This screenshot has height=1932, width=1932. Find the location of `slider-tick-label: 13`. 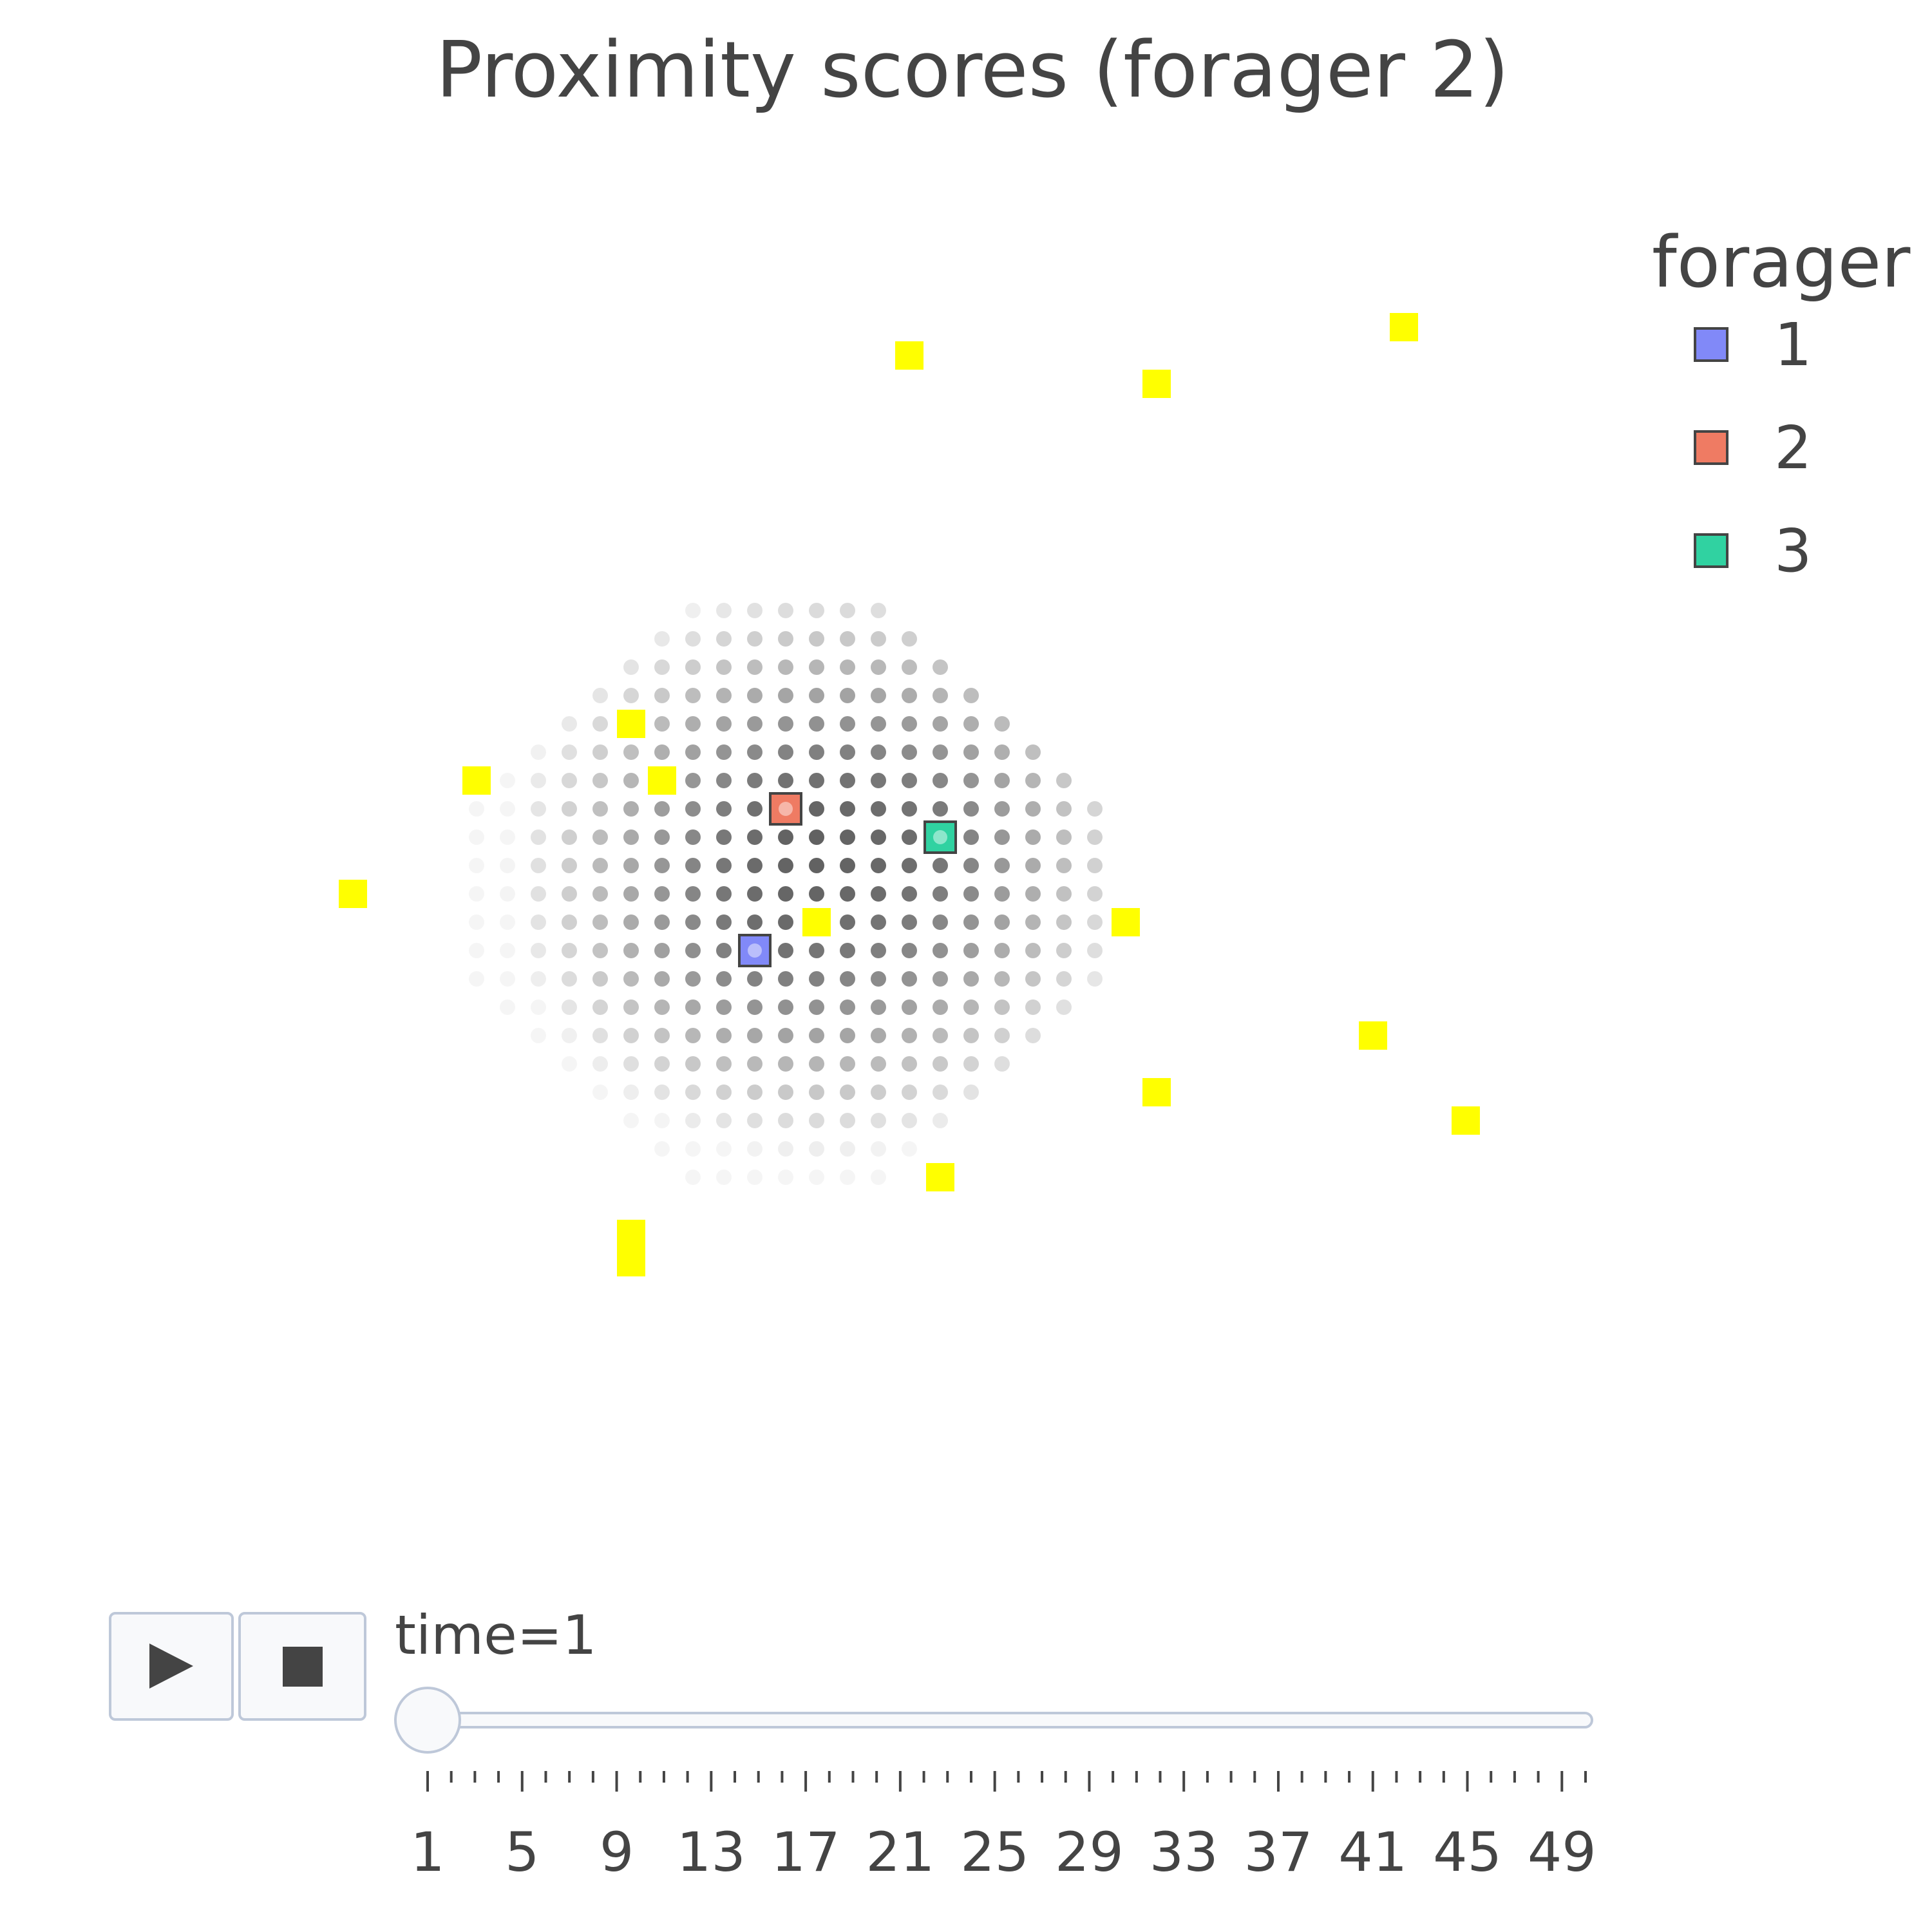

slider-tick-label: 13 is located at coordinates (712, 1853).